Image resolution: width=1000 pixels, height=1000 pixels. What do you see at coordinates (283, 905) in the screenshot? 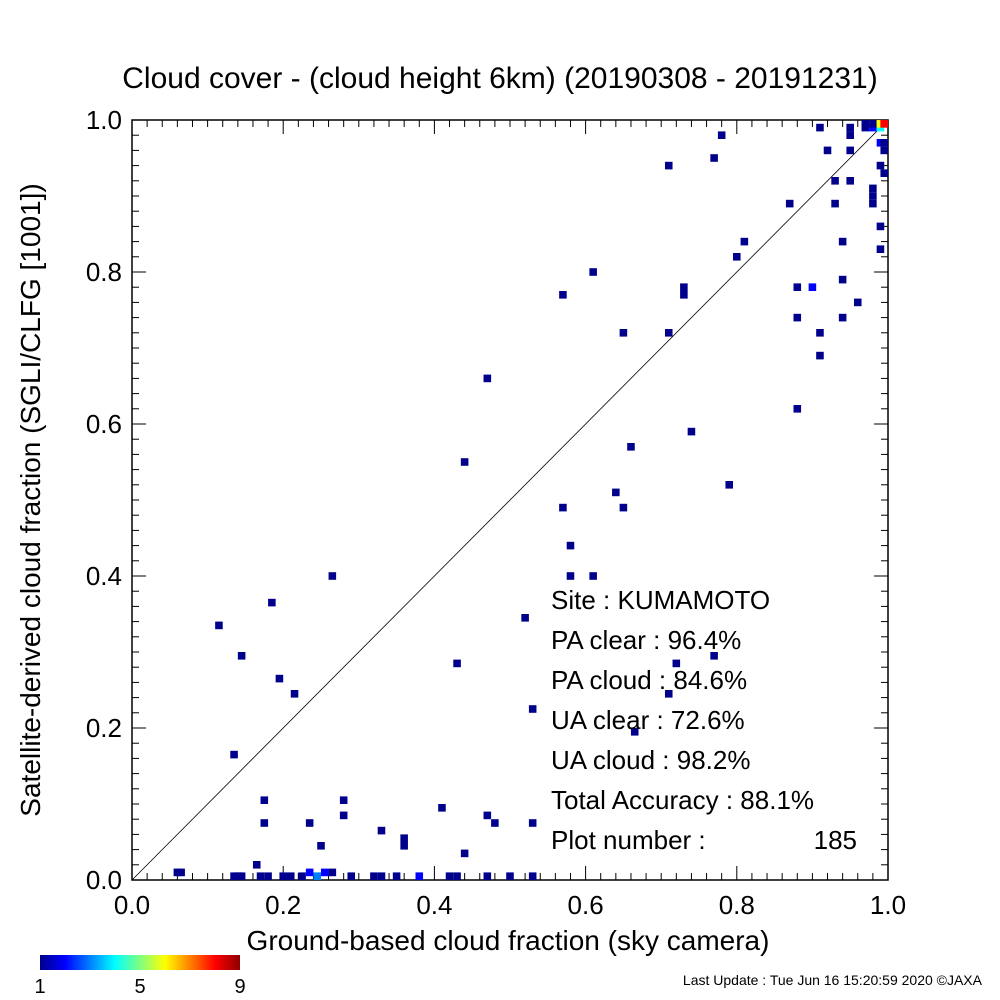
I see `x-tick-label: 0.2` at bounding box center [283, 905].